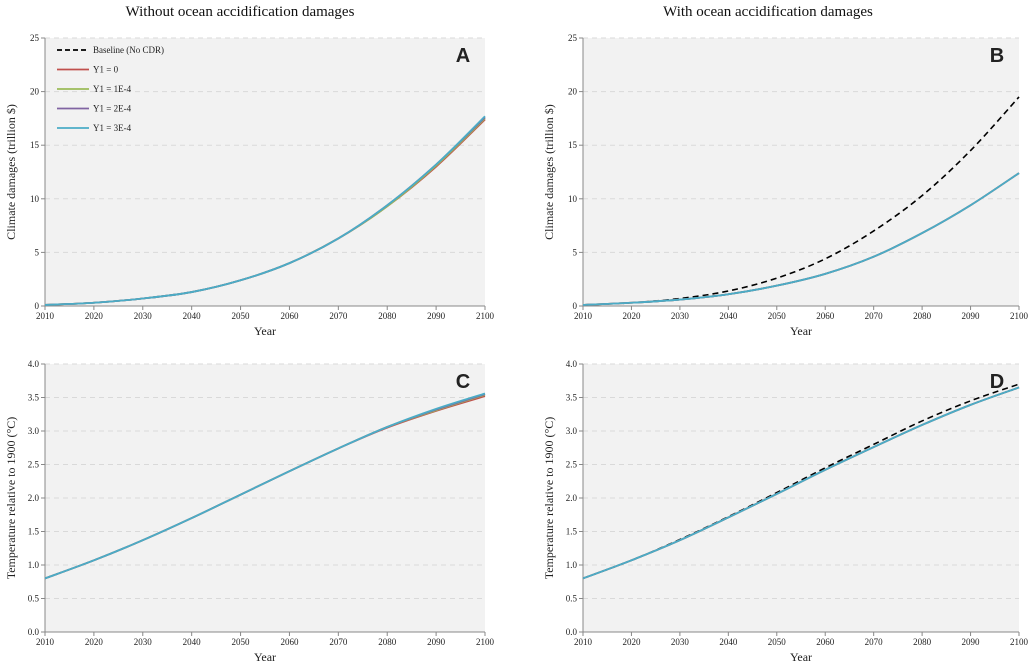 This screenshot has height=670, width=1032. I want to click on left-column-title: Without ocean accidification damages, so click(240, 12).